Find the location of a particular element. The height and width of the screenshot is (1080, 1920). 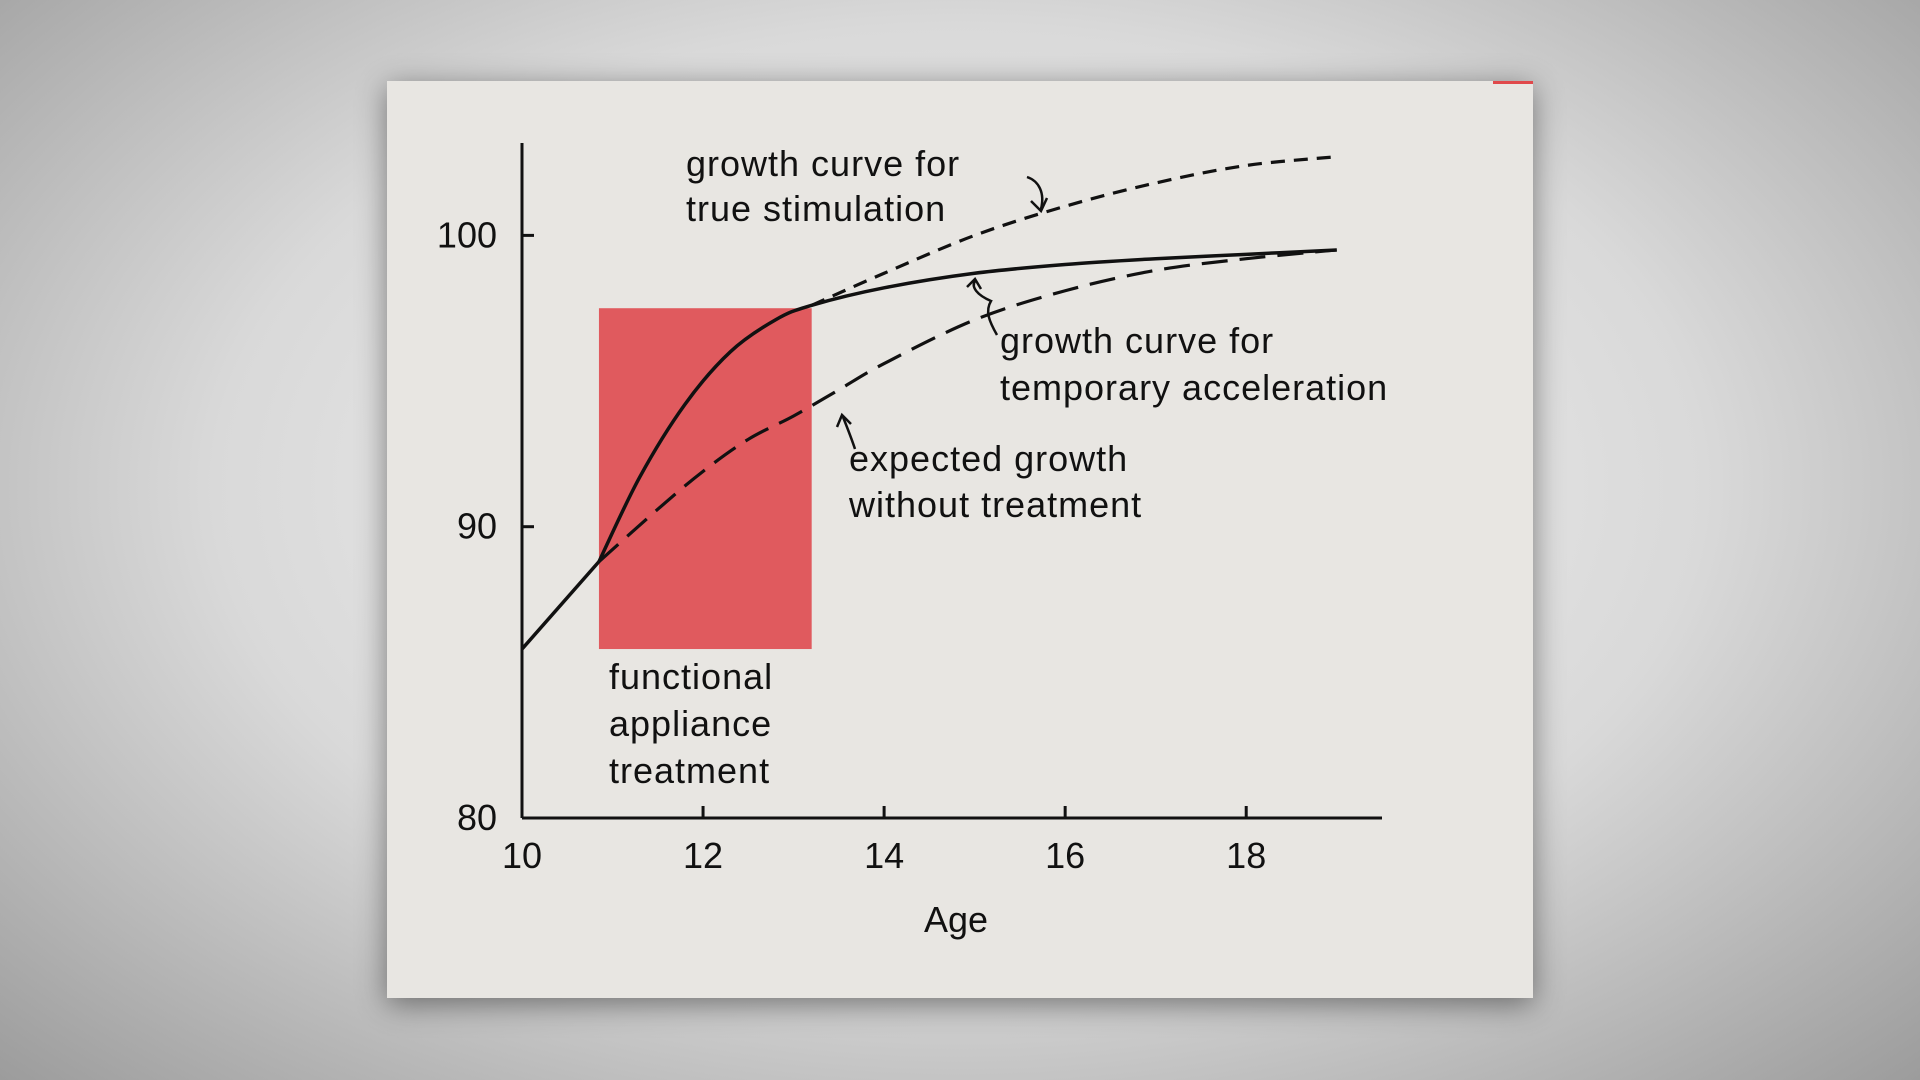

y-axis-ticks: 80 90 100 is located at coordinates (485, 526).